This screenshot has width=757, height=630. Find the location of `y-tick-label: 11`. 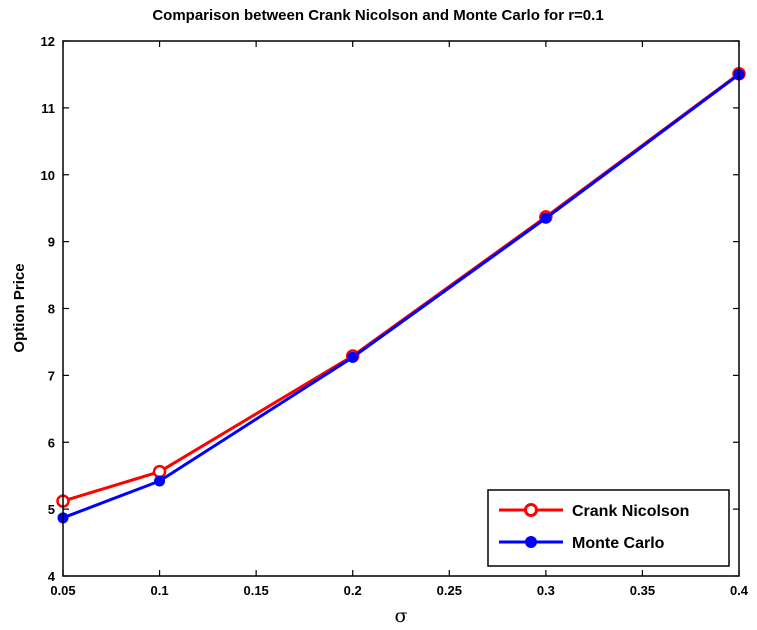

y-tick-label: 11 is located at coordinates (48, 108).